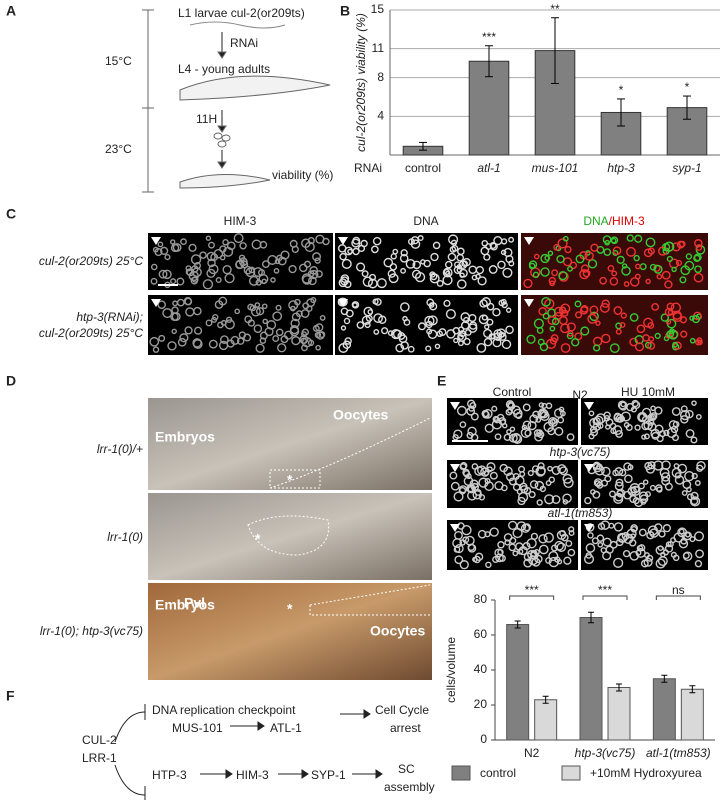  I want to click on panel-a, so click(236, 101).